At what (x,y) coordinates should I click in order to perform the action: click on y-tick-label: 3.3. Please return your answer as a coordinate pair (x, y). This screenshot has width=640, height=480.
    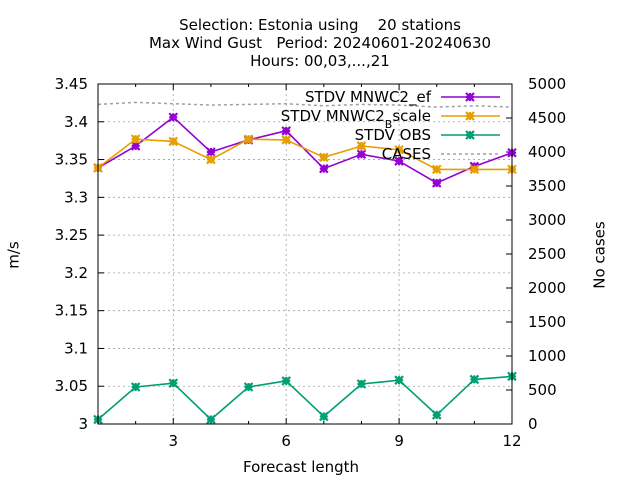
    Looking at the image, I should click on (76, 197).